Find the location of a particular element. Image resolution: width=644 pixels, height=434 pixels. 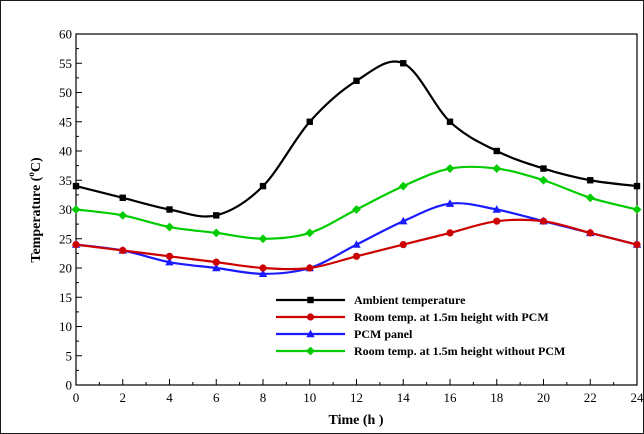

y-axis-title-unit: C) is located at coordinates (36, 164).